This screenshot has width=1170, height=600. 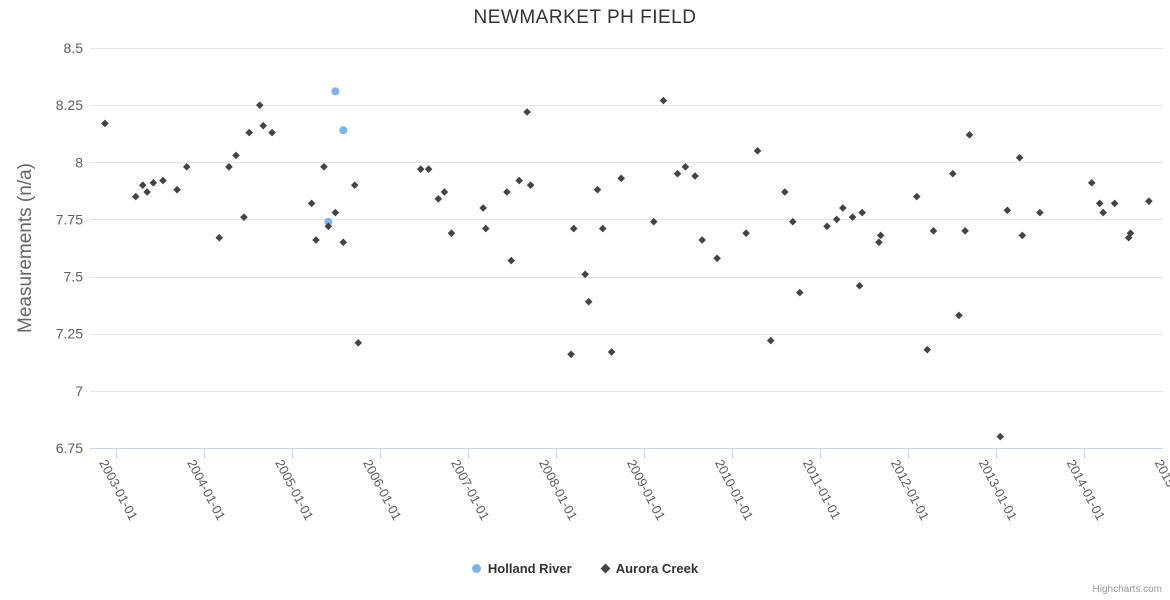 I want to click on legend-item-holland-river: Holland River, so click(x=521, y=568).